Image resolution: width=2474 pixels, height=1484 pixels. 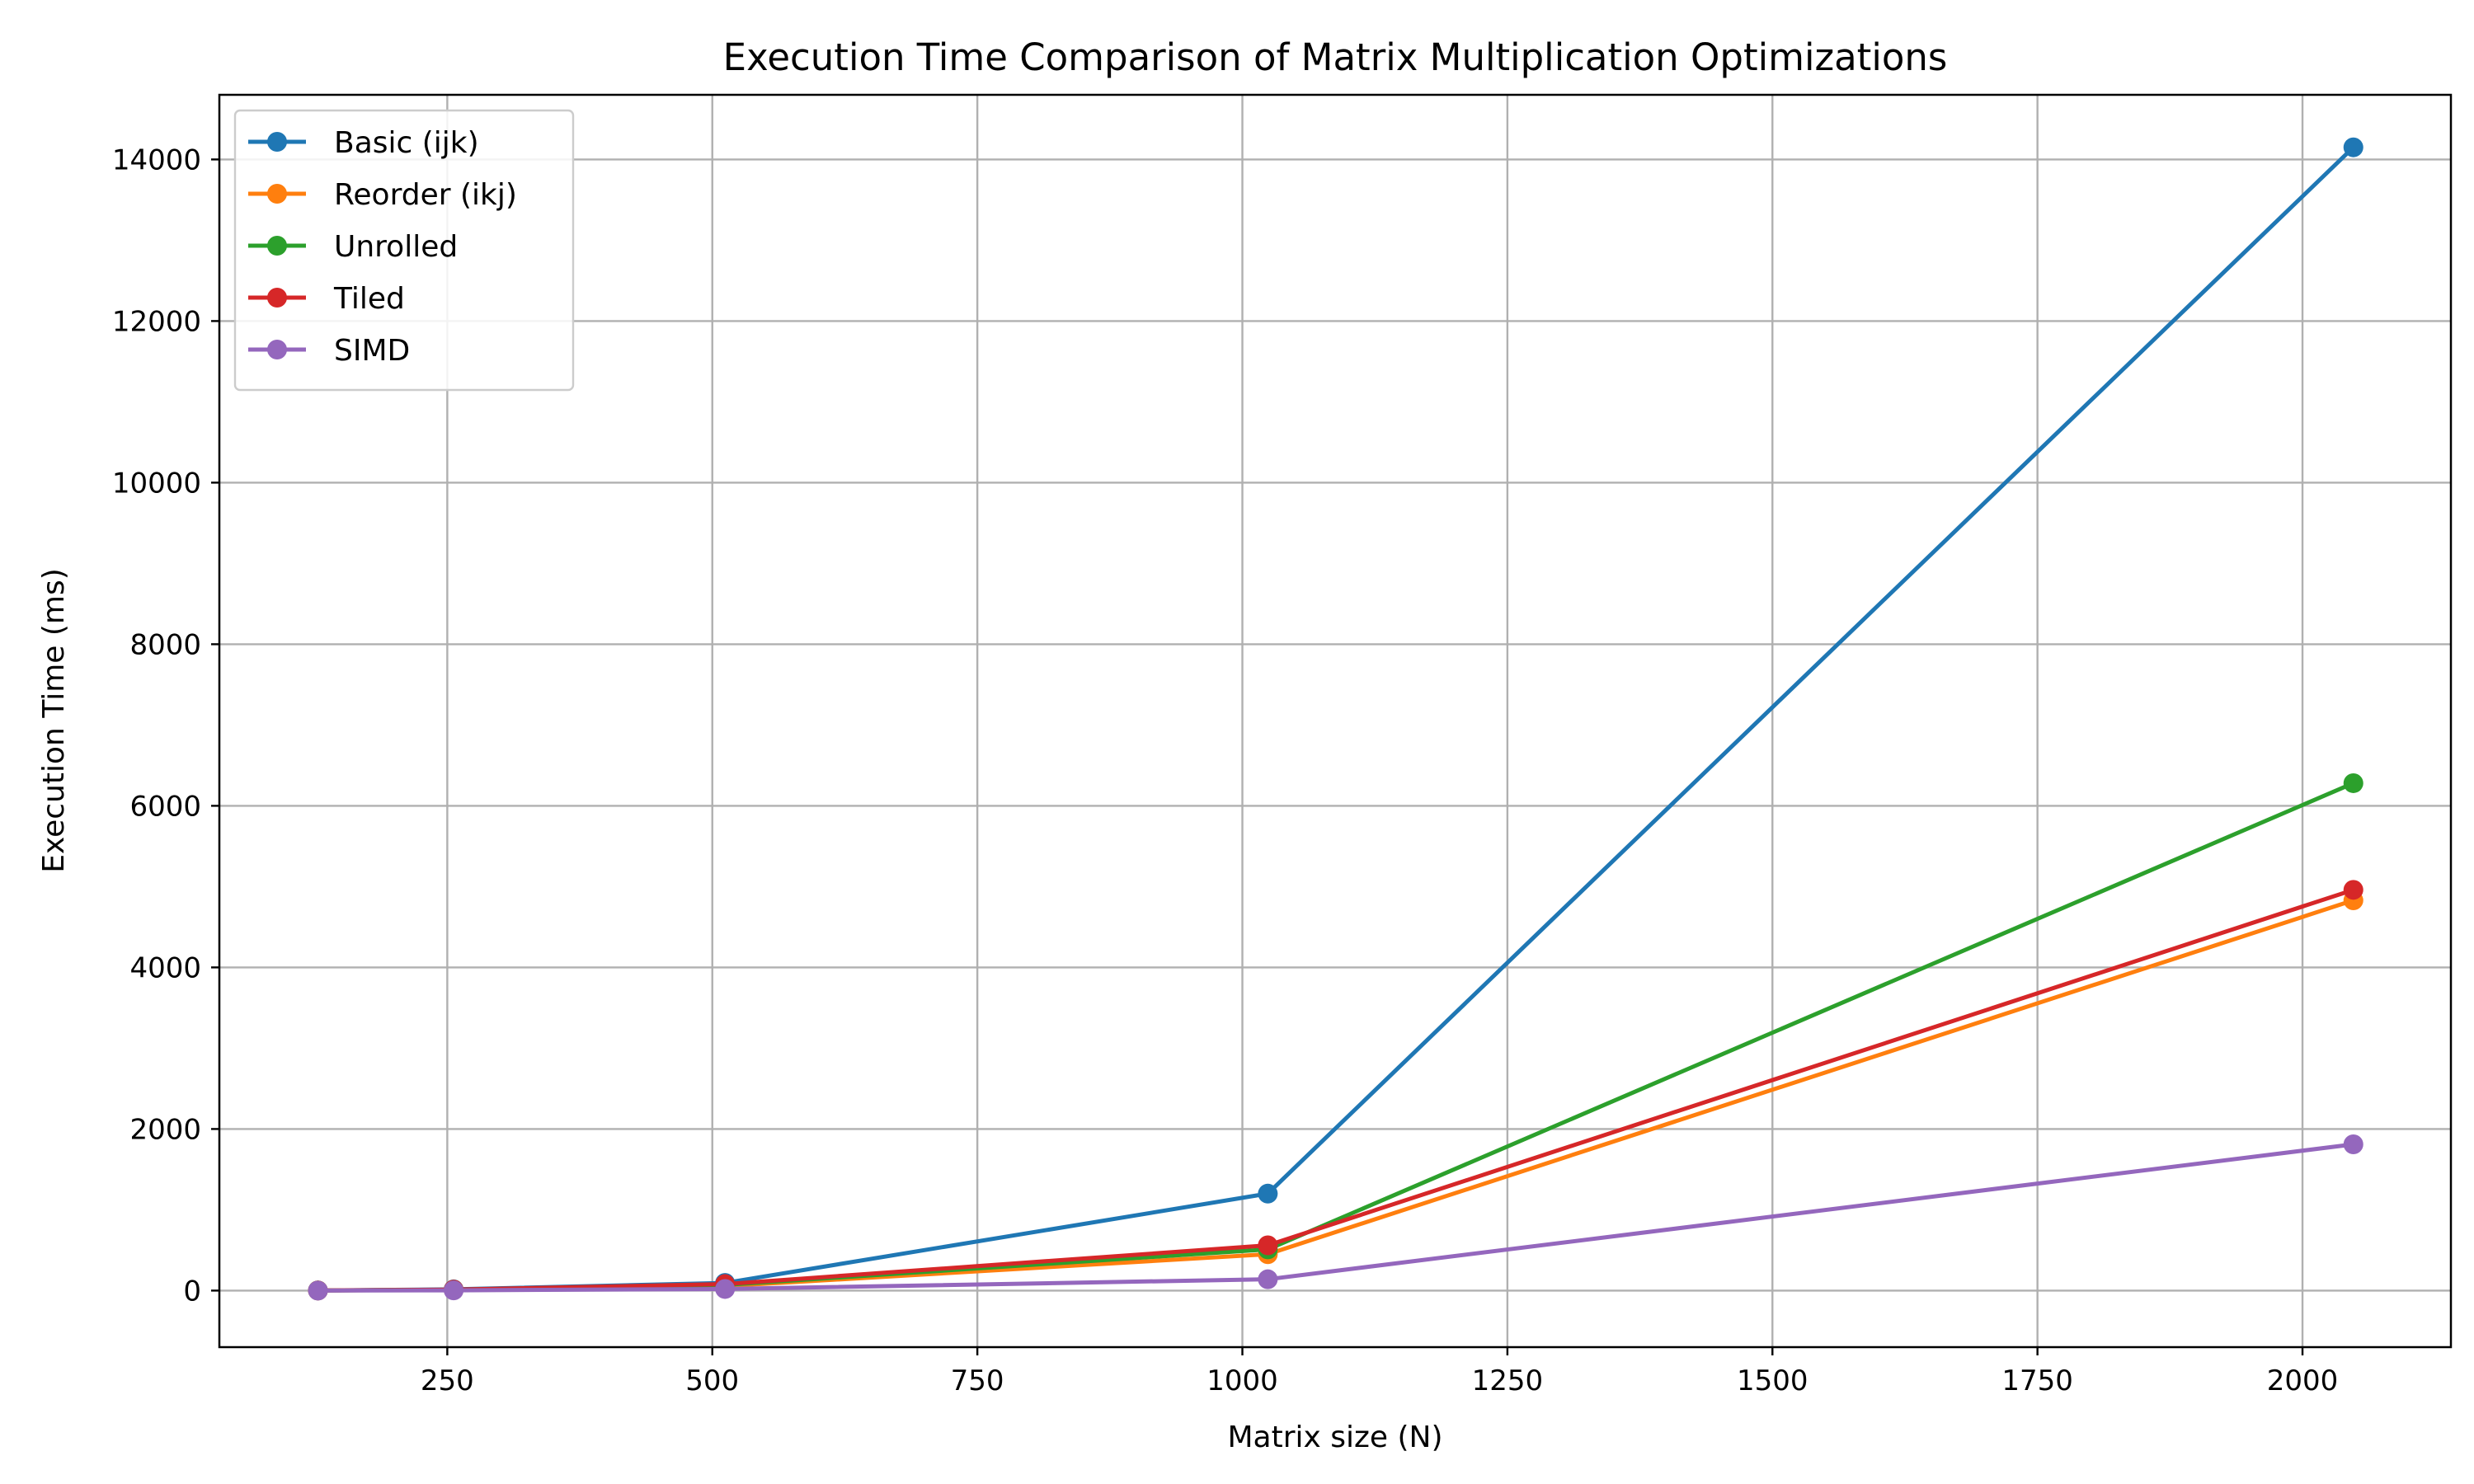 I want to click on y-tick-label: 14000, so click(x=156, y=159).